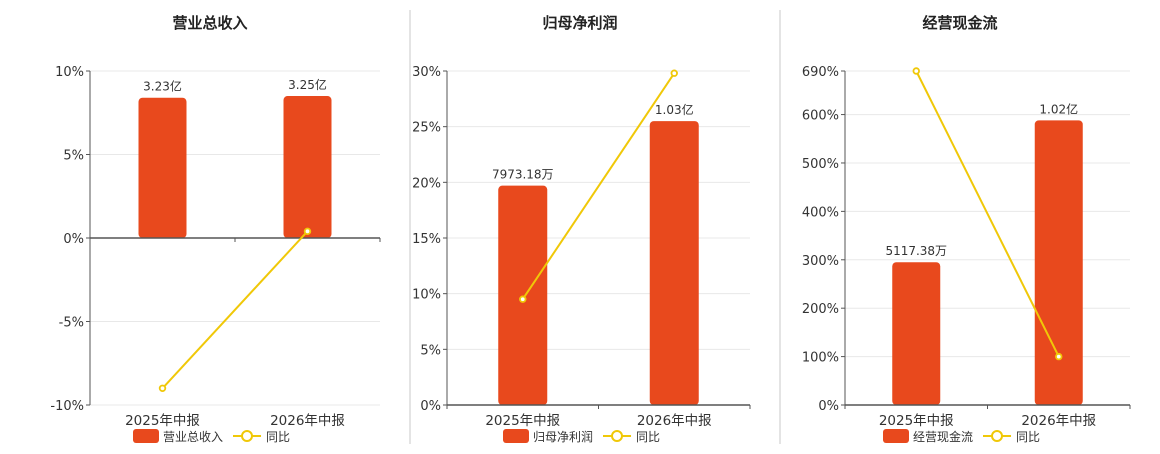 Image resolution: width=1160 pixels, height=454 pixels. I want to click on chart-title: 营业总收入, so click(209, 23).